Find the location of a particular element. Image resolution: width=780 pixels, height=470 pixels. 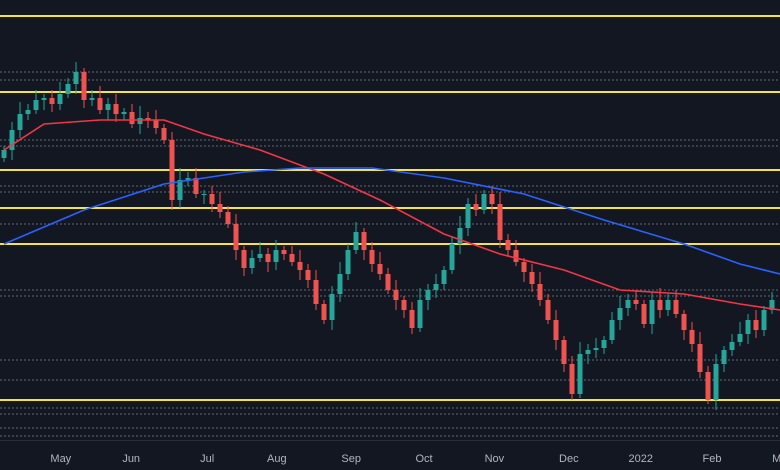

x-axis-ticks: May Jun Jul Aug Sep Oct Nov Dec 2022 Feb Mar is located at coordinates (415, 459).